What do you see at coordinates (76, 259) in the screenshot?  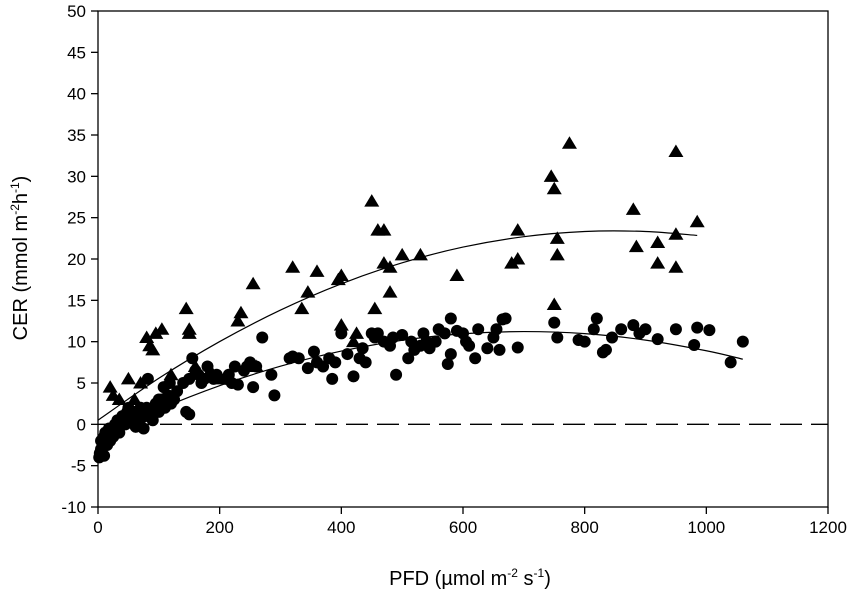 I see `y-tick-label: 20` at bounding box center [76, 259].